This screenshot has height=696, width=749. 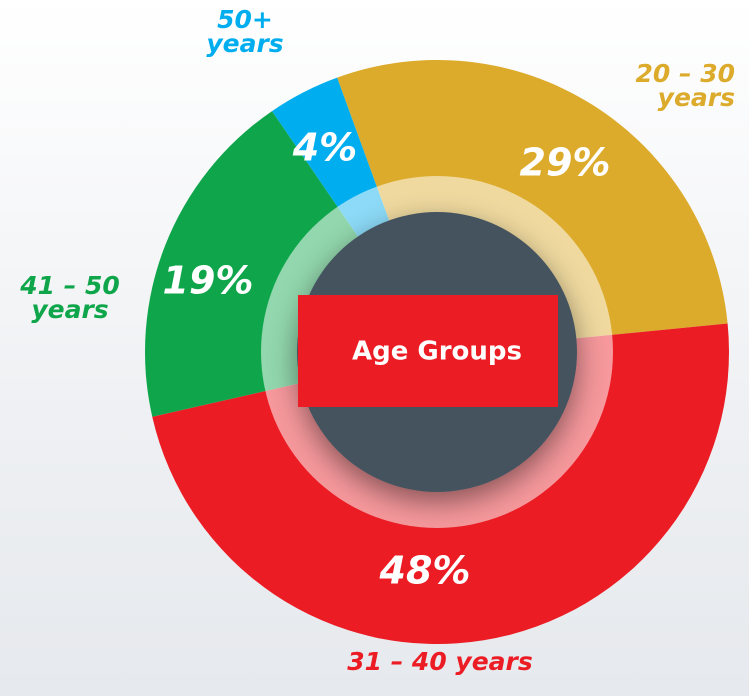 What do you see at coordinates (70, 297) in the screenshot?
I see `category-label: 41 – 50 years` at bounding box center [70, 297].